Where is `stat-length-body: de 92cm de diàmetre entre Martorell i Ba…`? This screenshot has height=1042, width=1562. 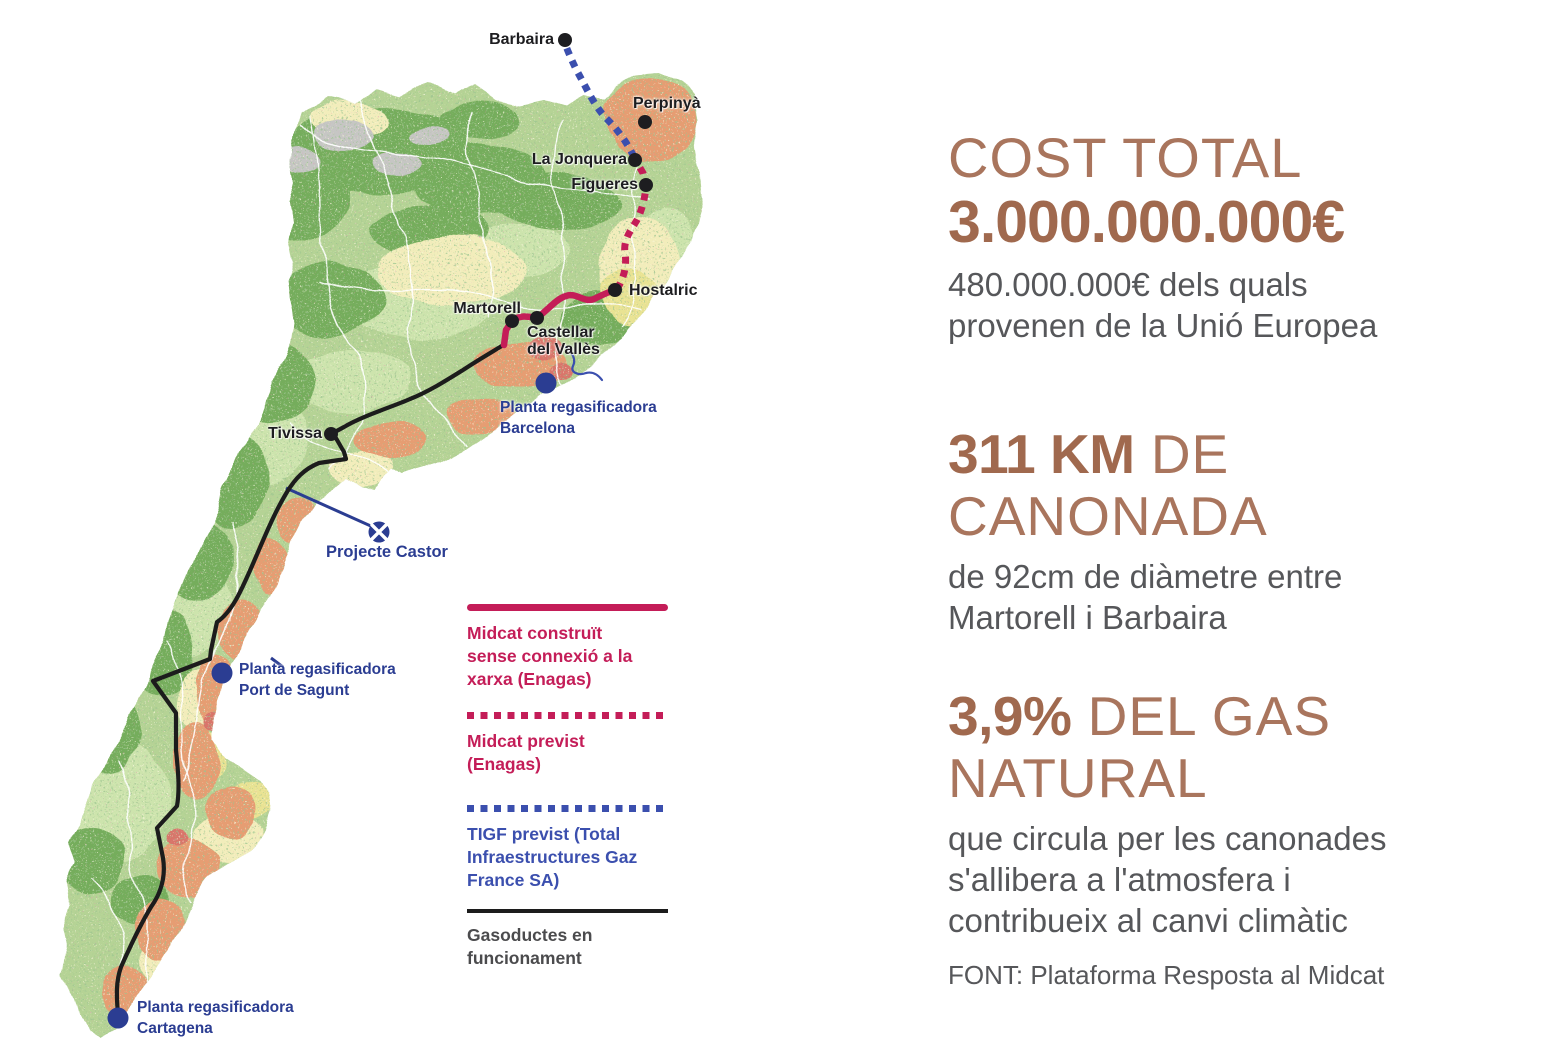 stat-length-body: de 92cm de diàmetre entre Martorell i Ba… is located at coordinates (1240, 597).